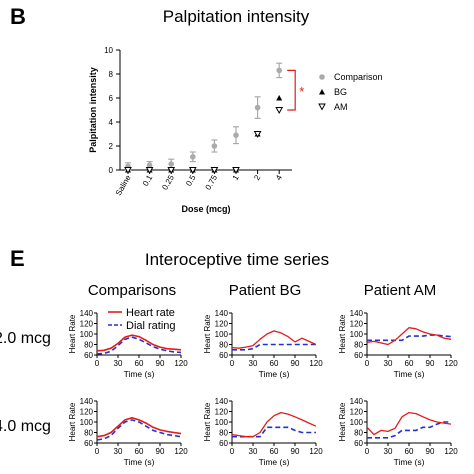 This screenshot has width=474, height=474. I want to click on b-legend-marker-comparison, so click(322, 77).